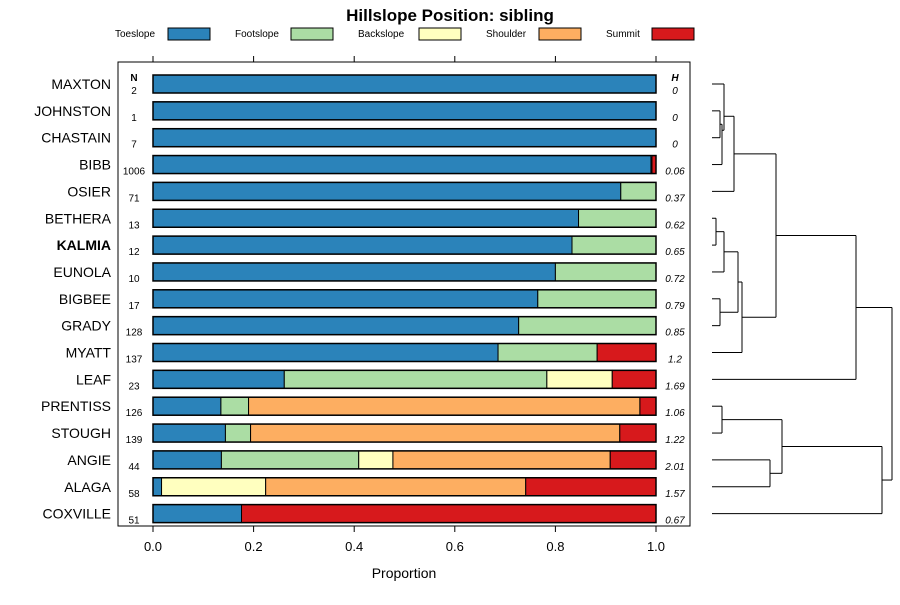 This screenshot has width=900, height=605. Describe the element at coordinates (405, 34) in the screenshot. I see `legend: Toeslope Footslope Backslope Shoulder Summit` at that location.